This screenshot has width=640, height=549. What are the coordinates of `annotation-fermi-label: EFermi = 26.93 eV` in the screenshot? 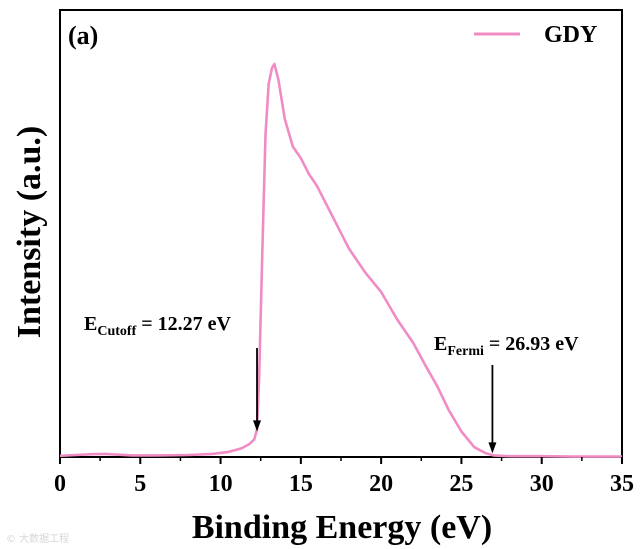 It's located at (506, 346).